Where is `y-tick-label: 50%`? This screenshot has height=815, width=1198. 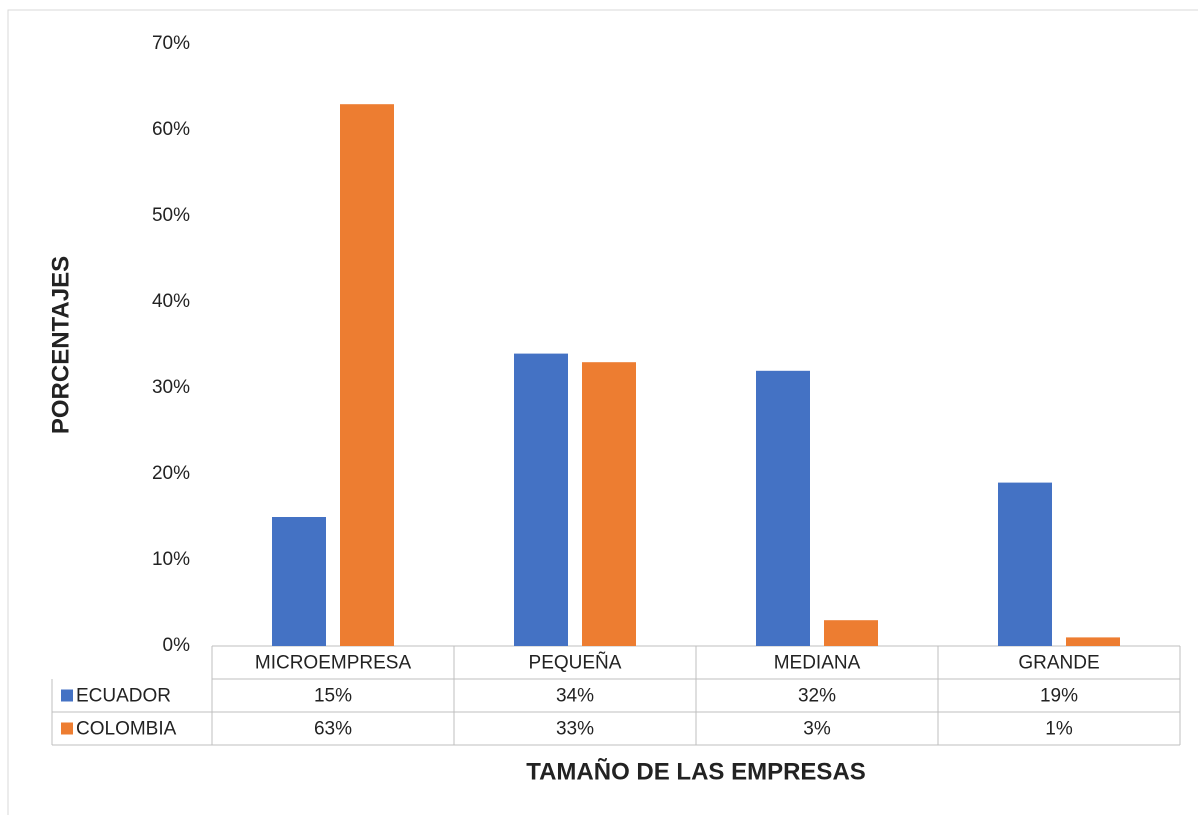
y-tick-label: 50% is located at coordinates (171, 215).